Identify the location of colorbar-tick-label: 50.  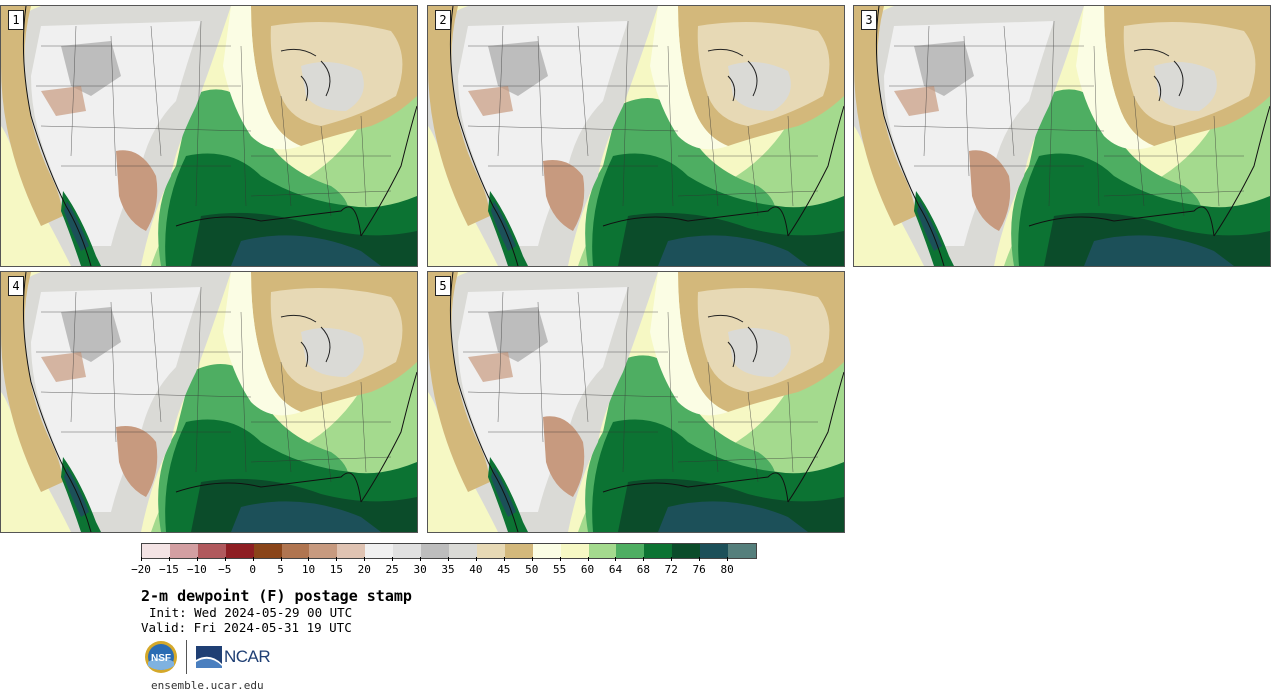
(532, 569).